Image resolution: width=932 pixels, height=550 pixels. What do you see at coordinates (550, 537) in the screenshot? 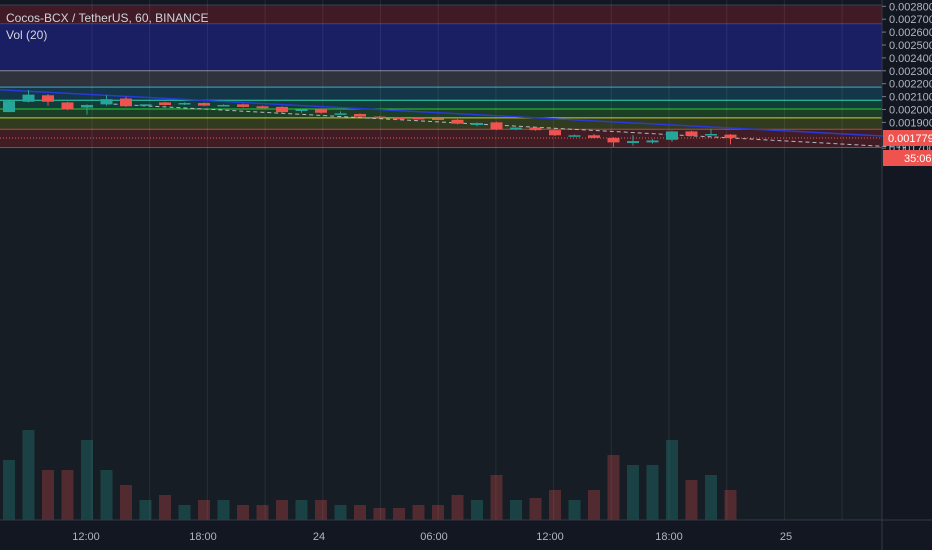
I see `time-tick-label: 12:00` at bounding box center [550, 537].